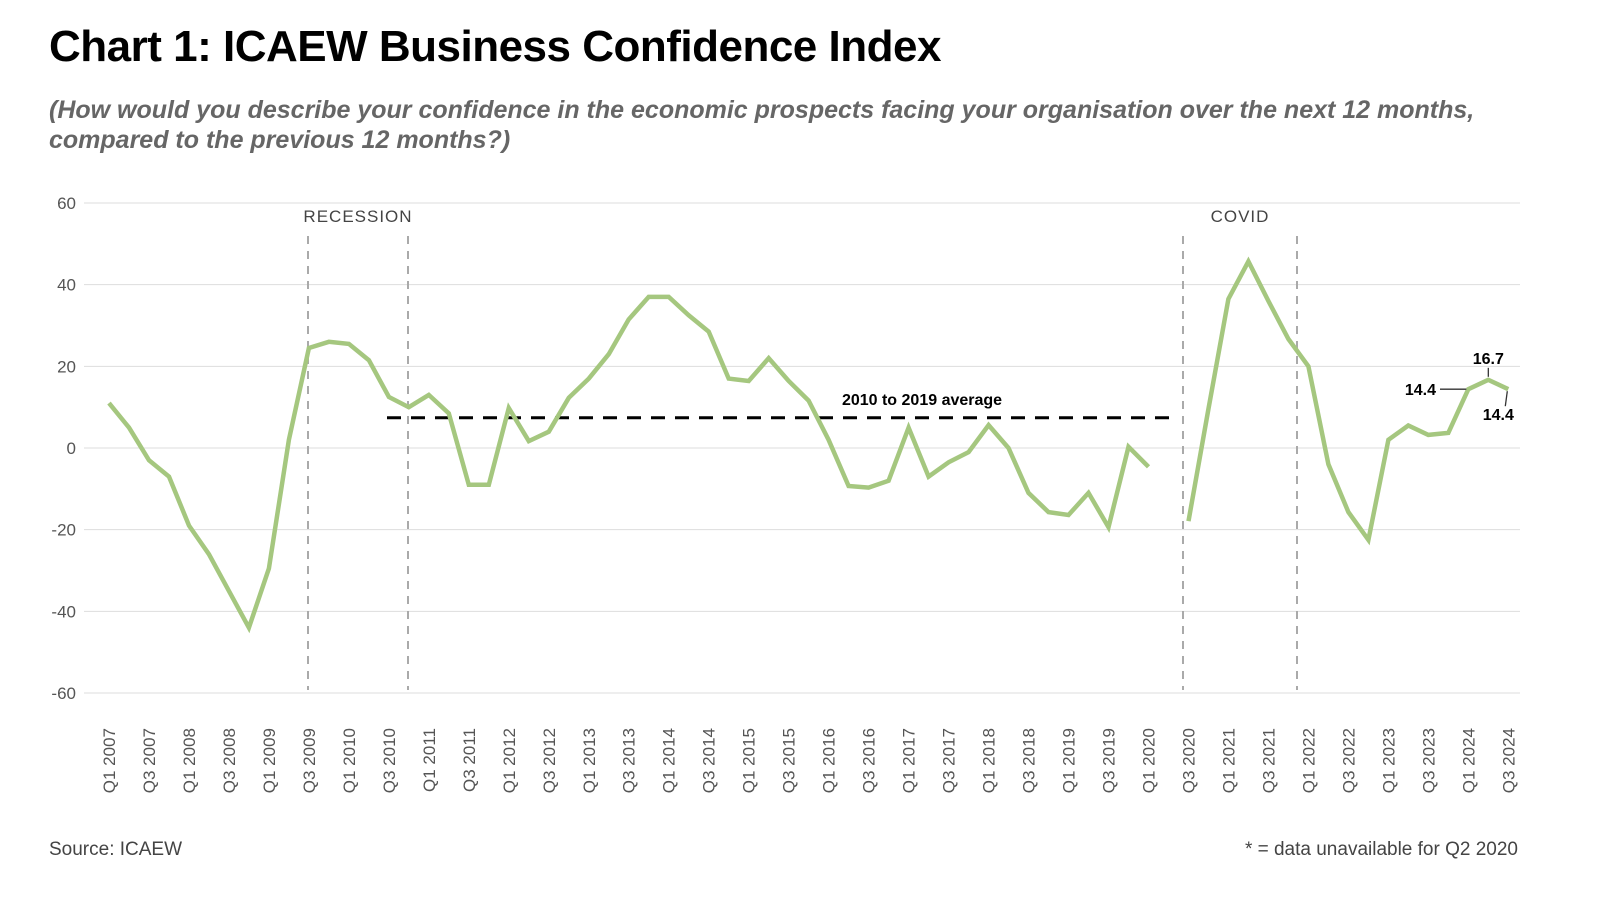 Image resolution: width=1600 pixels, height=900 pixels. I want to click on x-tick-label: Q3 2023, so click(1428, 760).